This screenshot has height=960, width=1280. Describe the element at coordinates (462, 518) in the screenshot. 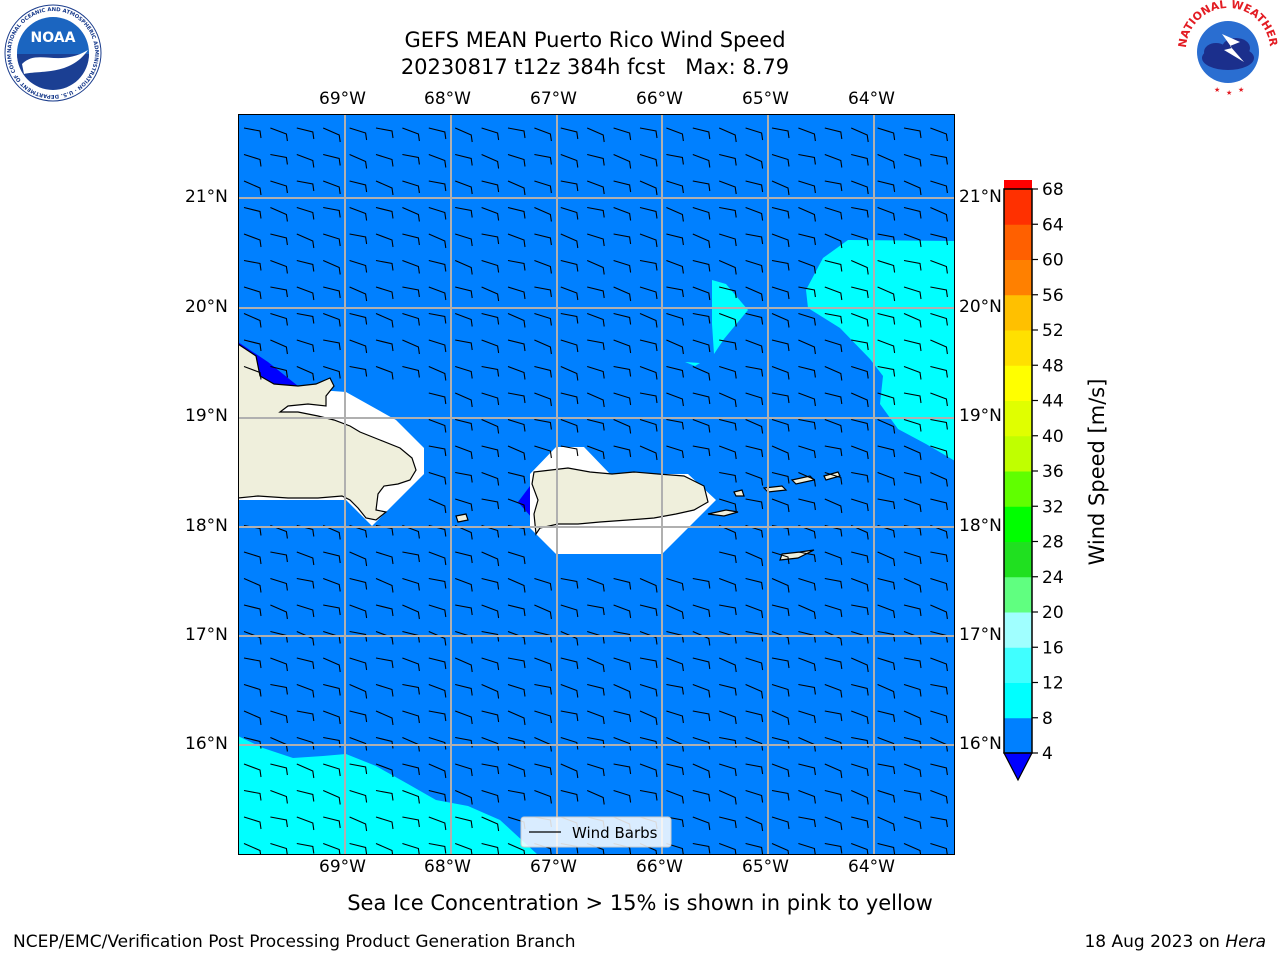

I see `land-mona` at that location.